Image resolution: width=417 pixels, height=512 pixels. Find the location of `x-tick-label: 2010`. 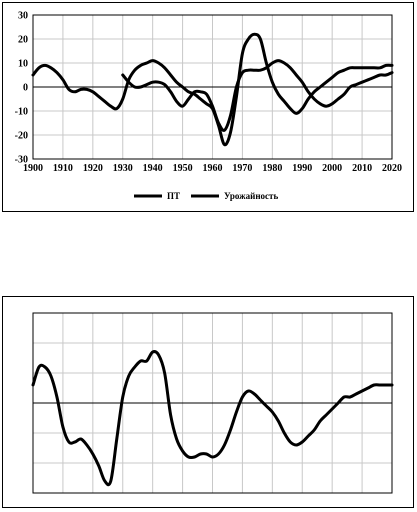

x-tick-label: 2010 is located at coordinates (362, 168).